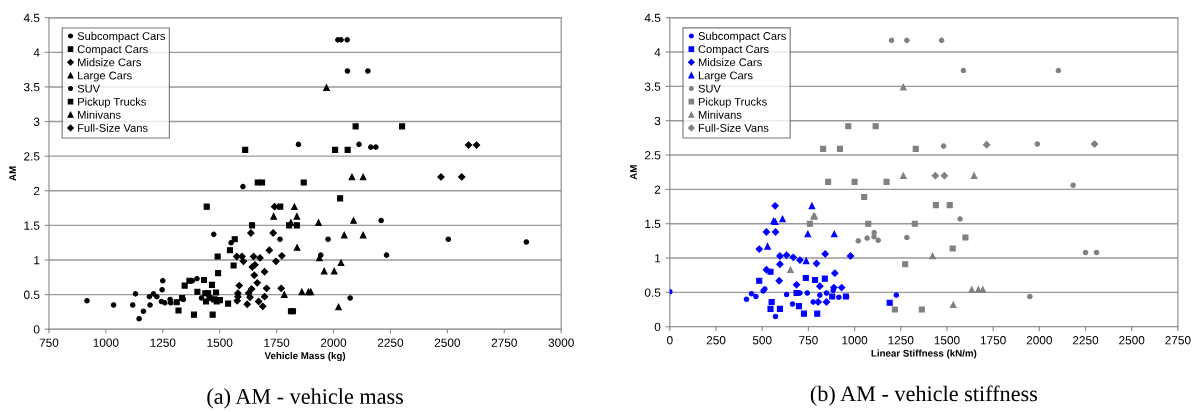 Image resolution: width=1194 pixels, height=412 pixels. Describe the element at coordinates (305, 398) in the screenshot. I see `text: (a) AM - vehicle mass` at that location.